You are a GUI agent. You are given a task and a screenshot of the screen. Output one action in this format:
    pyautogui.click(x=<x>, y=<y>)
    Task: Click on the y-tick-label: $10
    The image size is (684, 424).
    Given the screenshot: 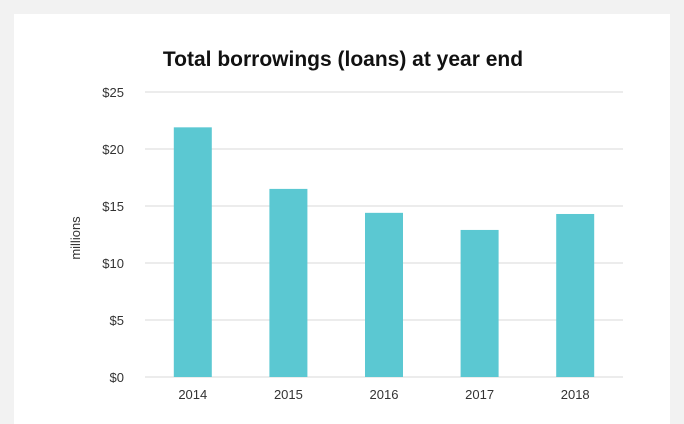 What is the action you would take?
    pyautogui.click(x=113, y=263)
    